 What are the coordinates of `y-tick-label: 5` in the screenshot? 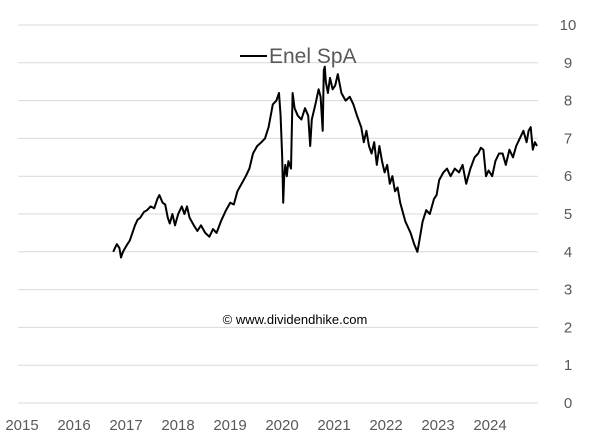 It's located at (568, 214).